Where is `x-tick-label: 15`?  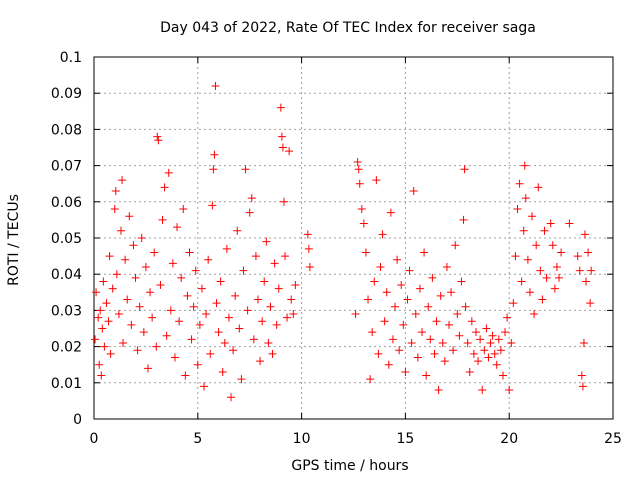 x-tick-label: 15 is located at coordinates (405, 439).